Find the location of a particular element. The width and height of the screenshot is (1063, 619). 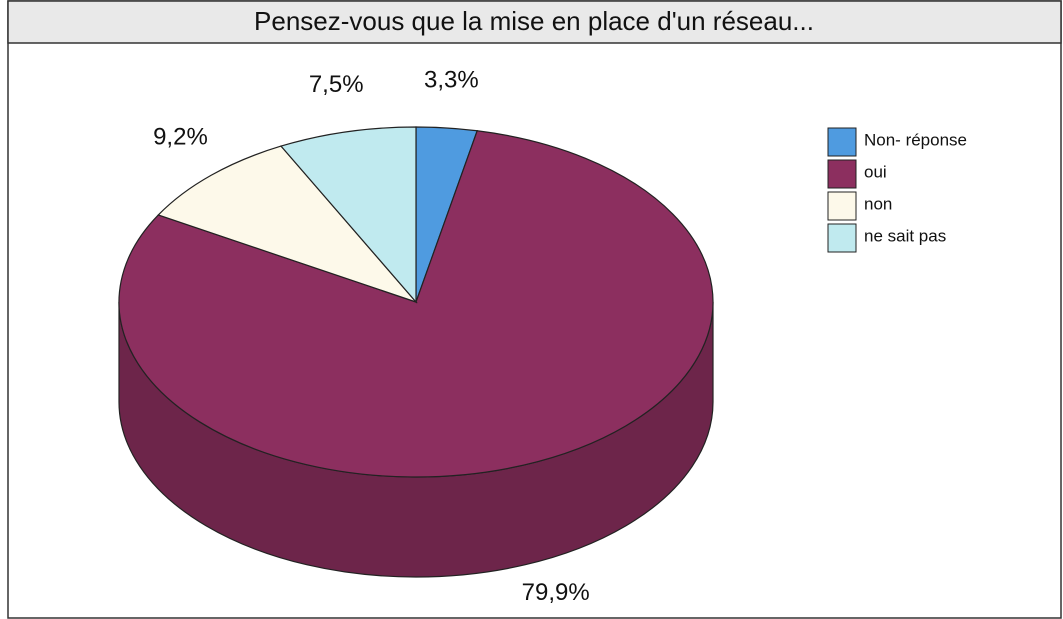

legend-label: Non- réponse is located at coordinates (915, 139).